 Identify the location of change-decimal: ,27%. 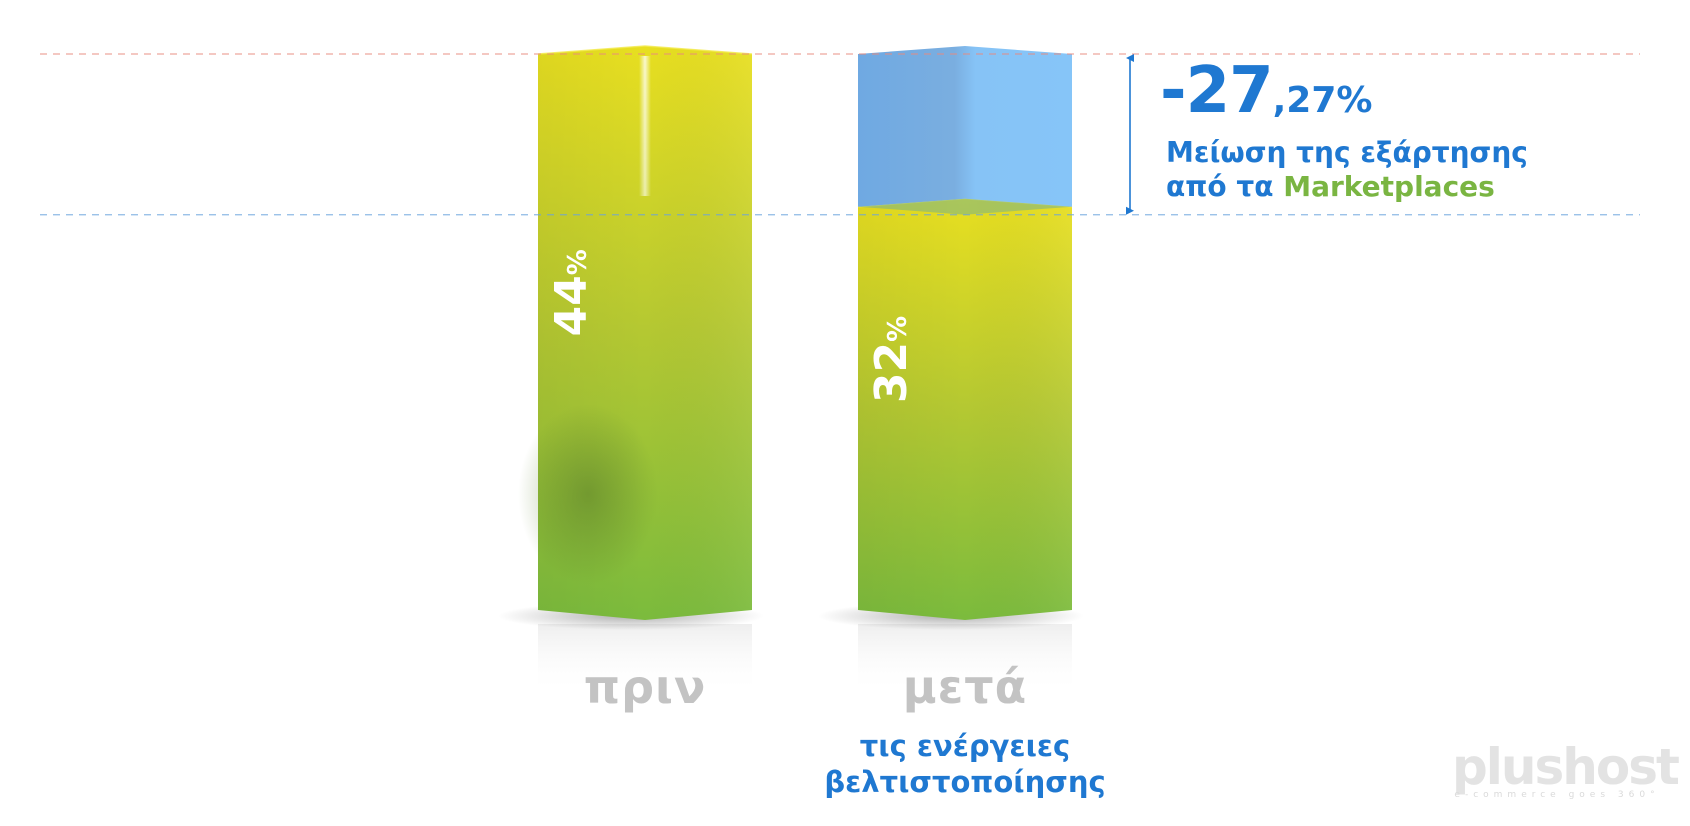
(1322, 100).